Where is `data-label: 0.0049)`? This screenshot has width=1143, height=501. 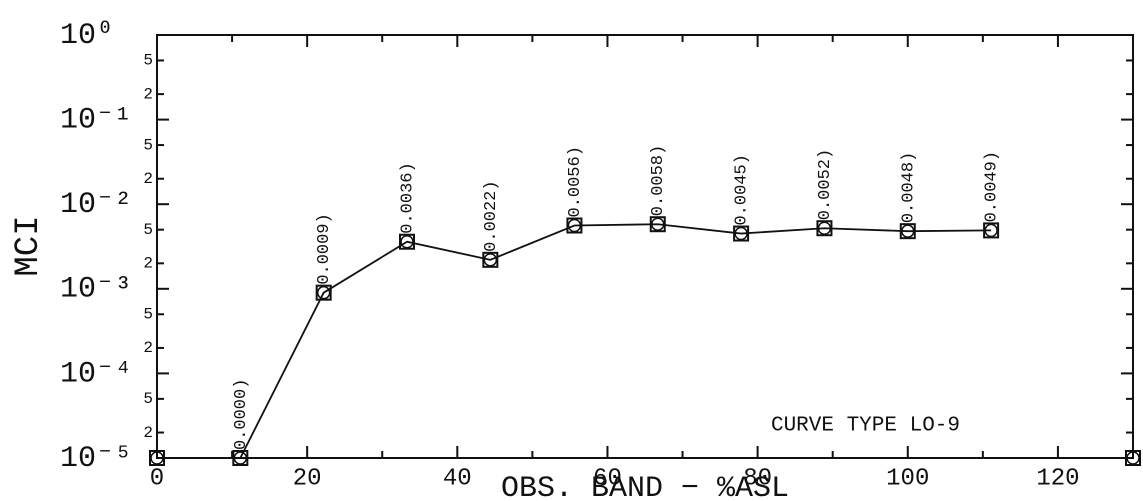
data-label: 0.0049) is located at coordinates (992, 186).